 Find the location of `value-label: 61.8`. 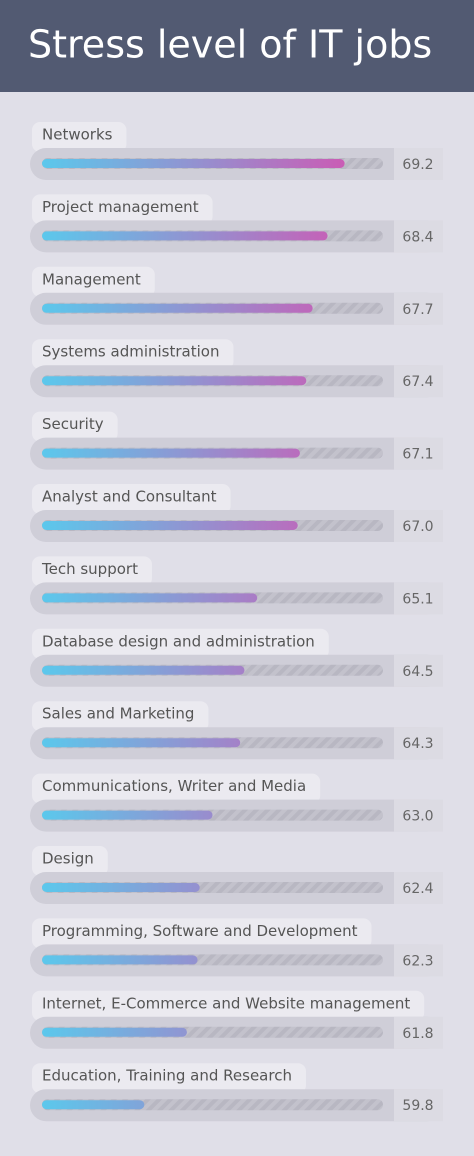

value-label: 61.8 is located at coordinates (417, 1034).